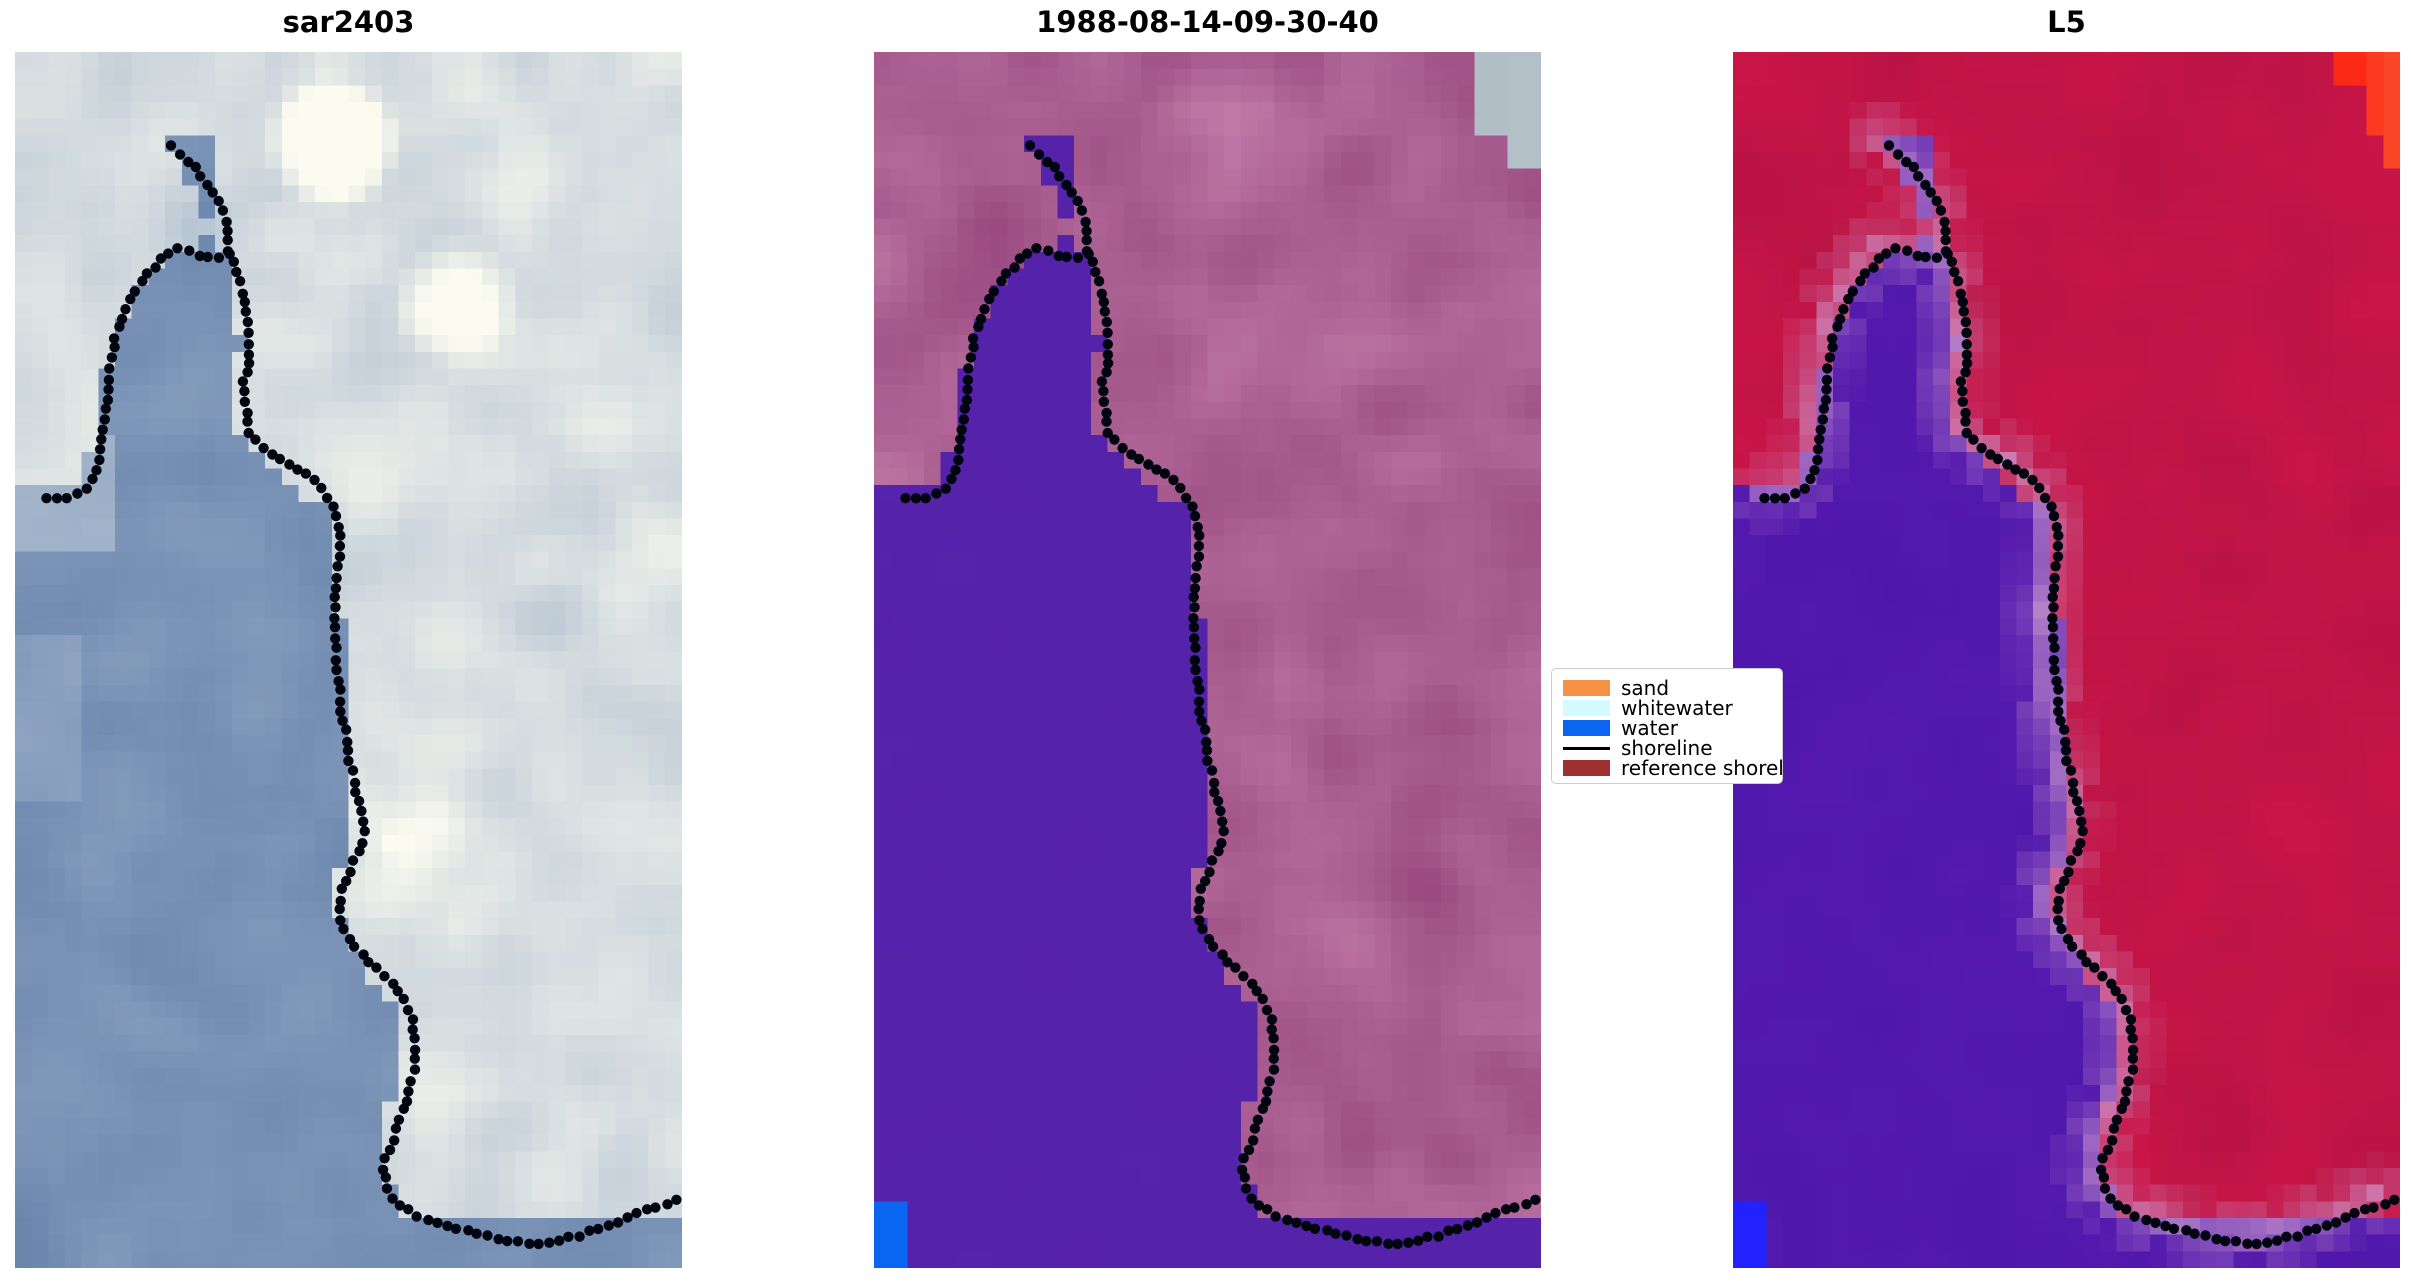 The image size is (2411, 1283). I want to click on legend-item-water: water, so click(1667, 728).